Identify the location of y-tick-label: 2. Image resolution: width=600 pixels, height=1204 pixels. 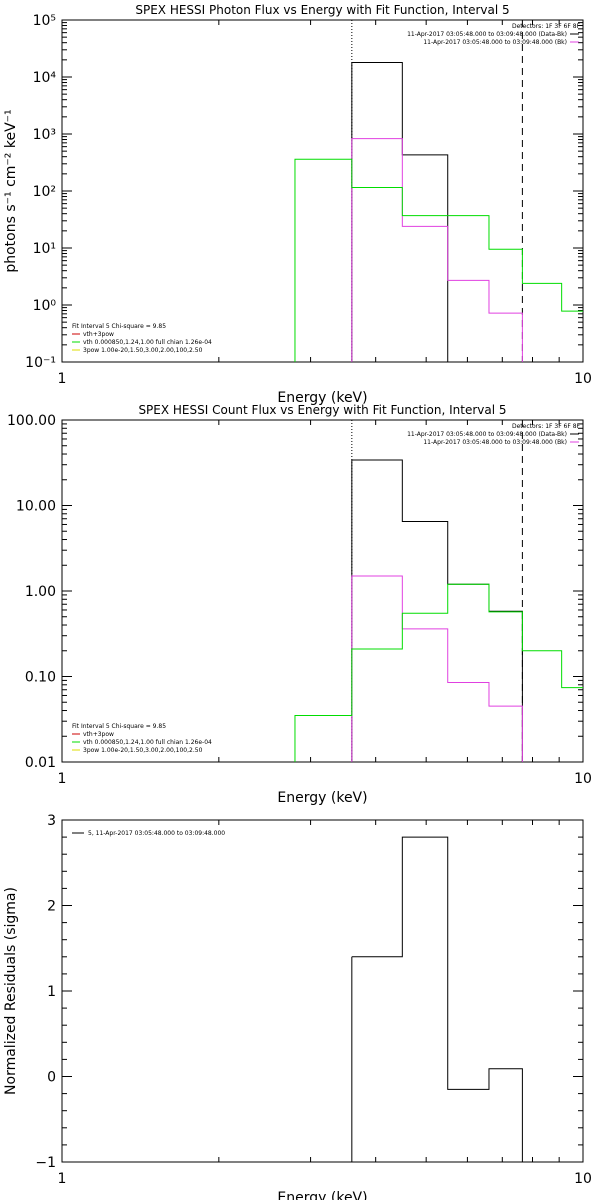
(51, 907).